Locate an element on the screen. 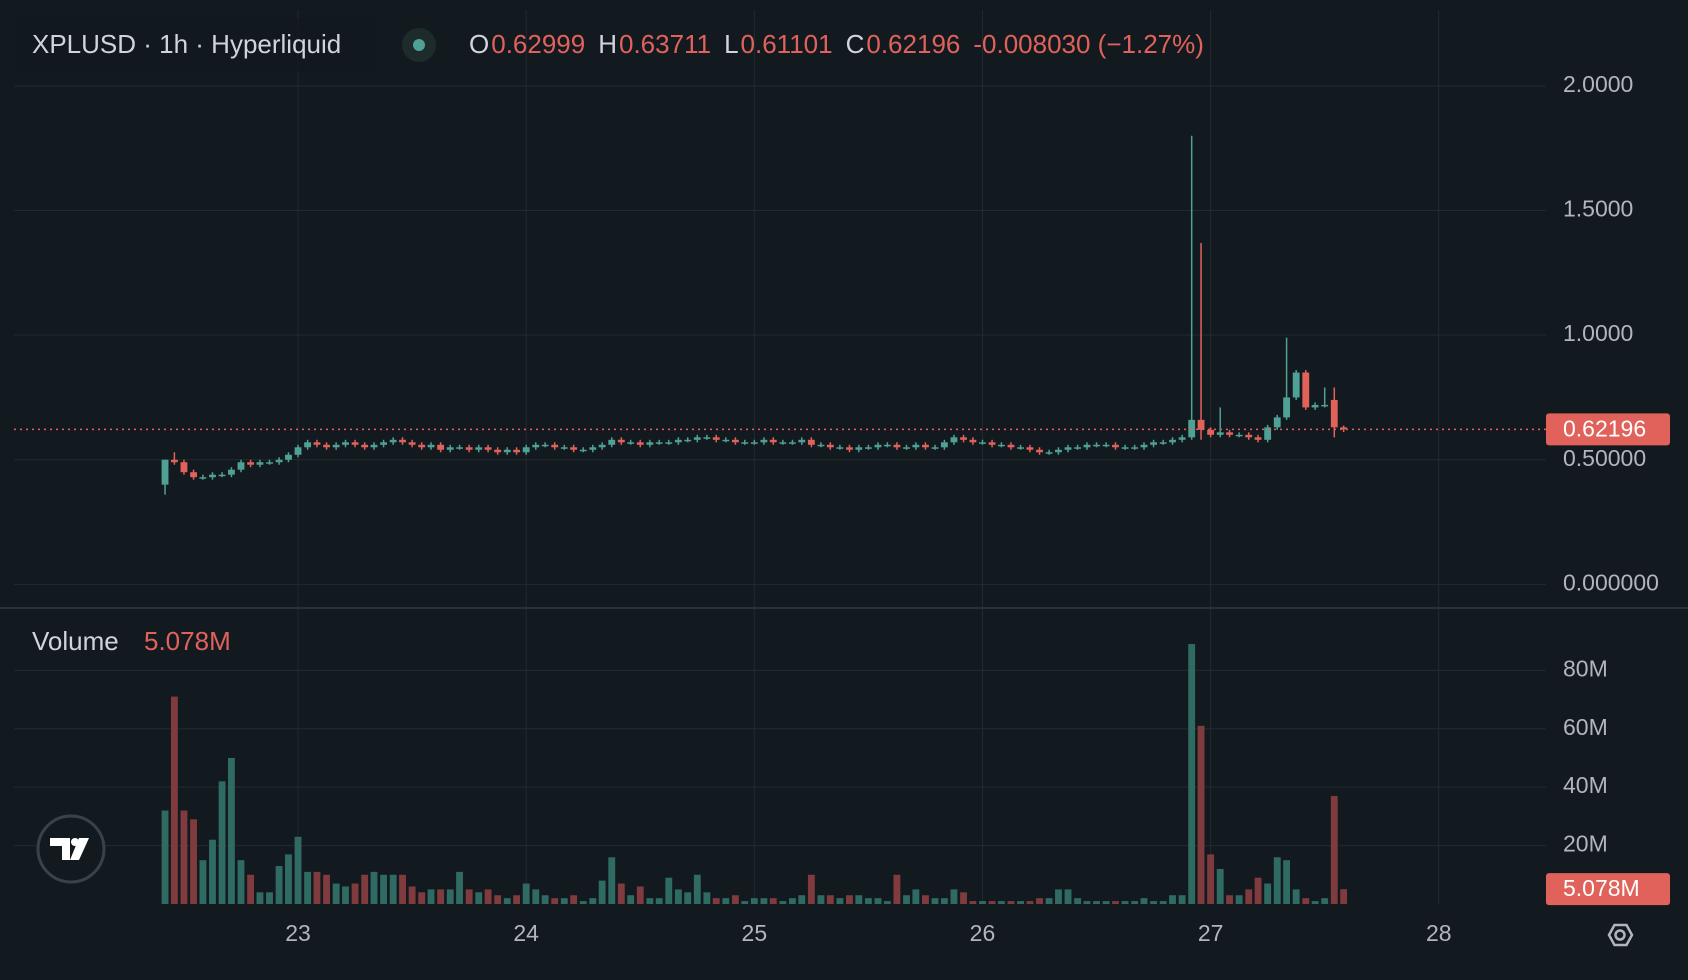 This screenshot has height=980, width=1688. volume-legend-name: Volume is located at coordinates (75, 641).